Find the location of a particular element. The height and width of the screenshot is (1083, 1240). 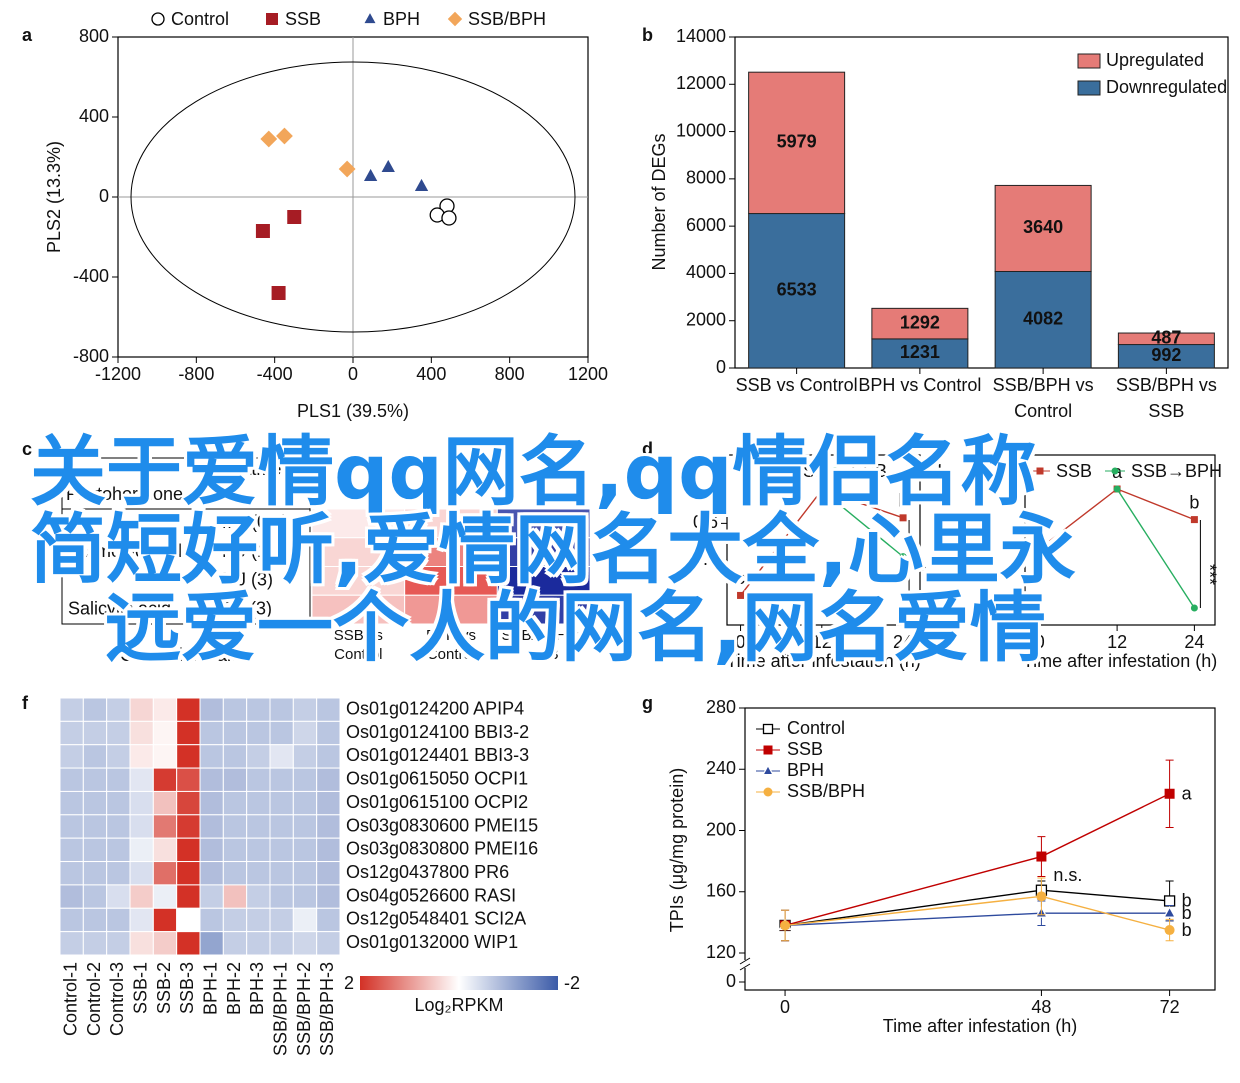

colorbar-title: Log₂RPKM is located at coordinates (458, 1005).